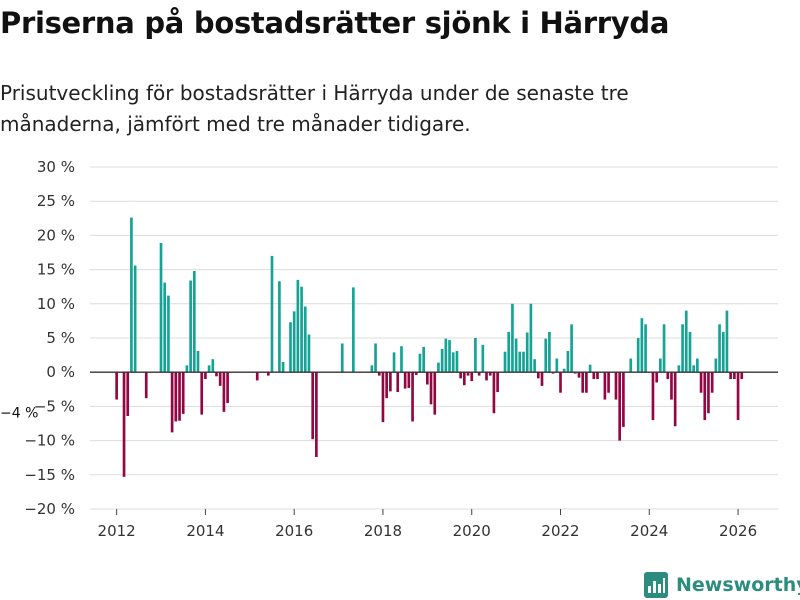  Describe the element at coordinates (49, 509) in the screenshot. I see `y-tick-label: −20 %` at that location.